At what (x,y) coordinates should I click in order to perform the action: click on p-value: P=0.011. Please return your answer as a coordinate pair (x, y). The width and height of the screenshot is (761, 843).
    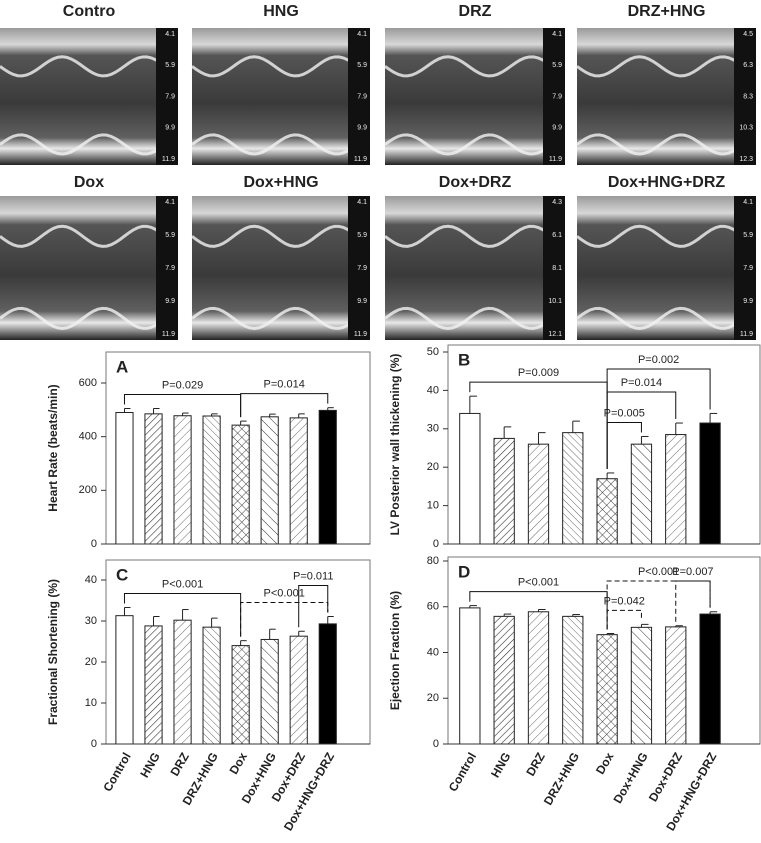
    Looking at the image, I should click on (313, 576).